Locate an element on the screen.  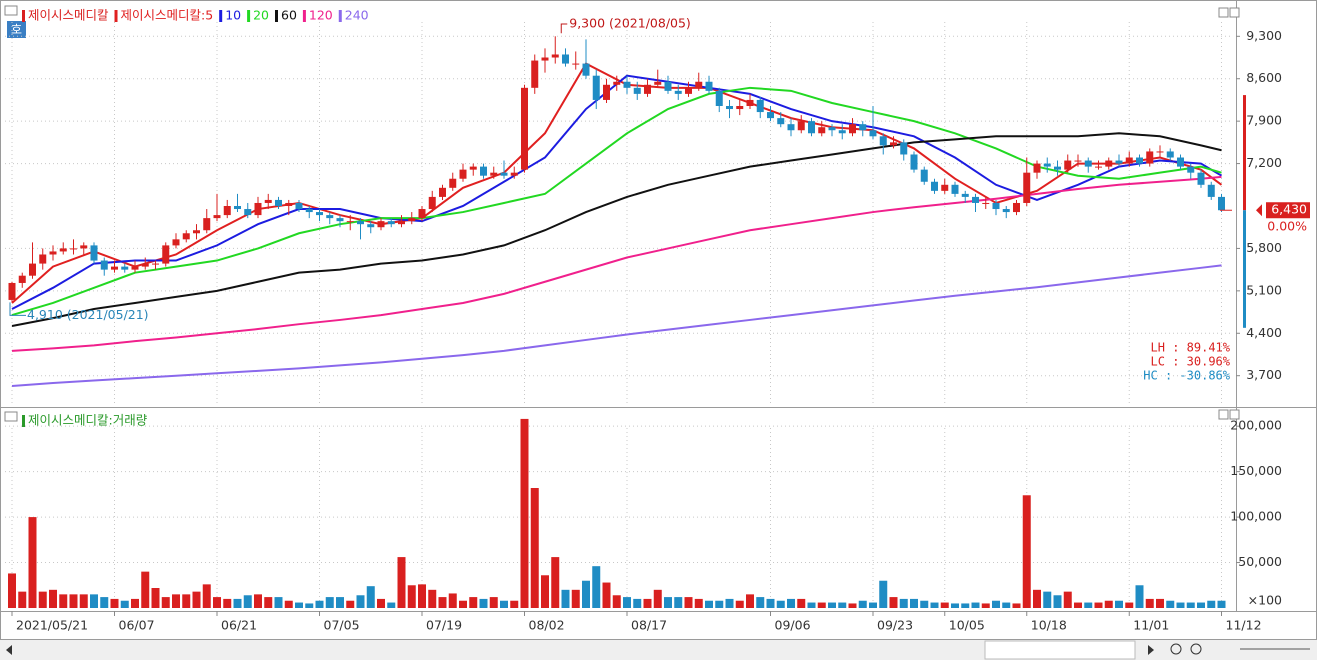
y-tick-label: 100,000 is located at coordinates (1256, 516).